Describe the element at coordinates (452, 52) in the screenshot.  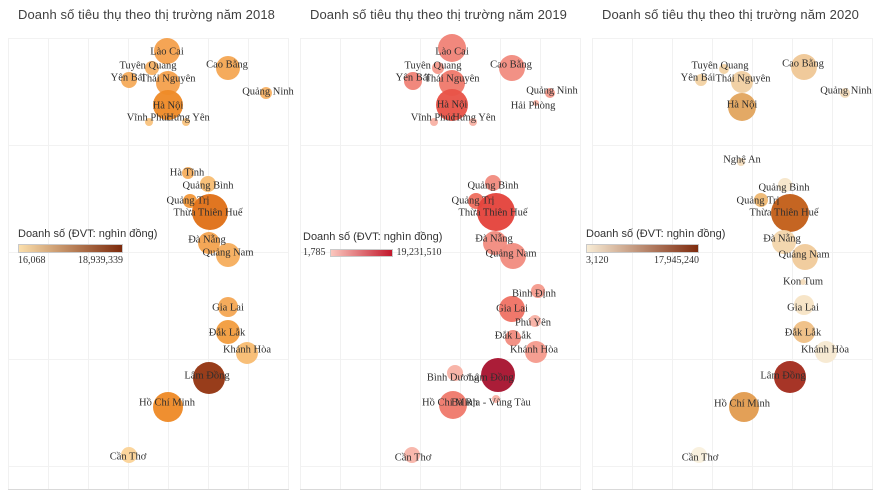
I see `bubble-label-Lào Cai: Lào Cai` at that location.